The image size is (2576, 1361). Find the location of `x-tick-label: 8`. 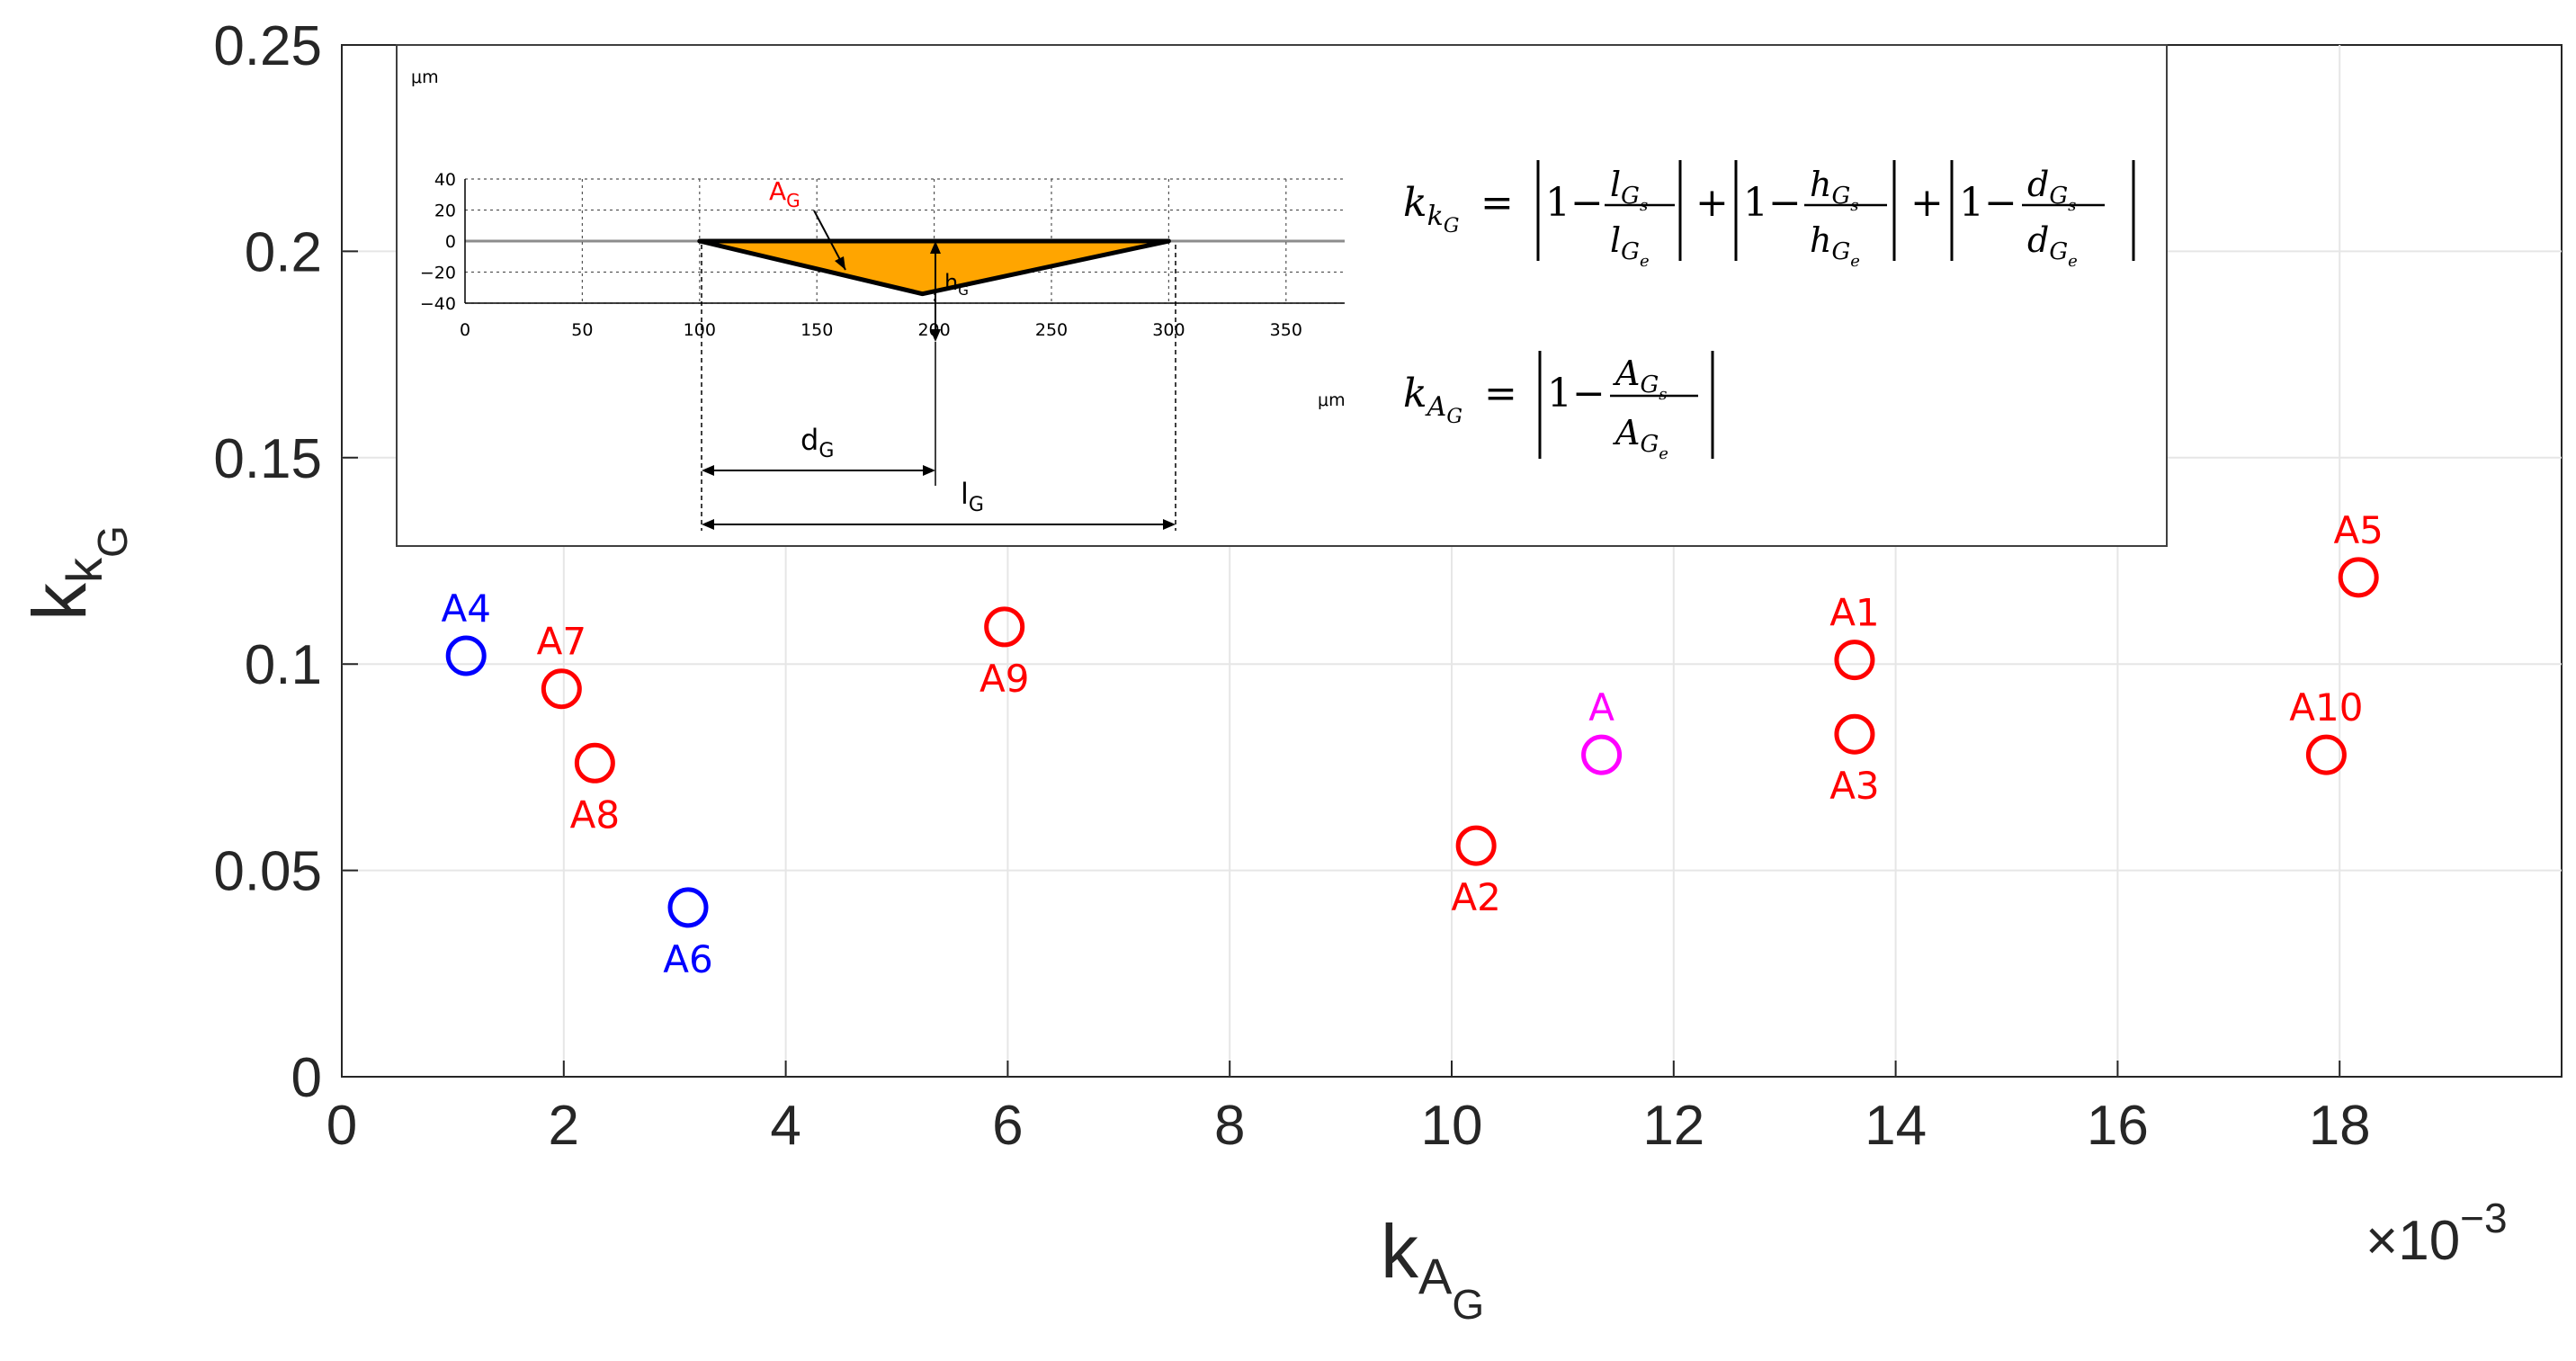

x-tick-label: 8 is located at coordinates (1229, 1126).